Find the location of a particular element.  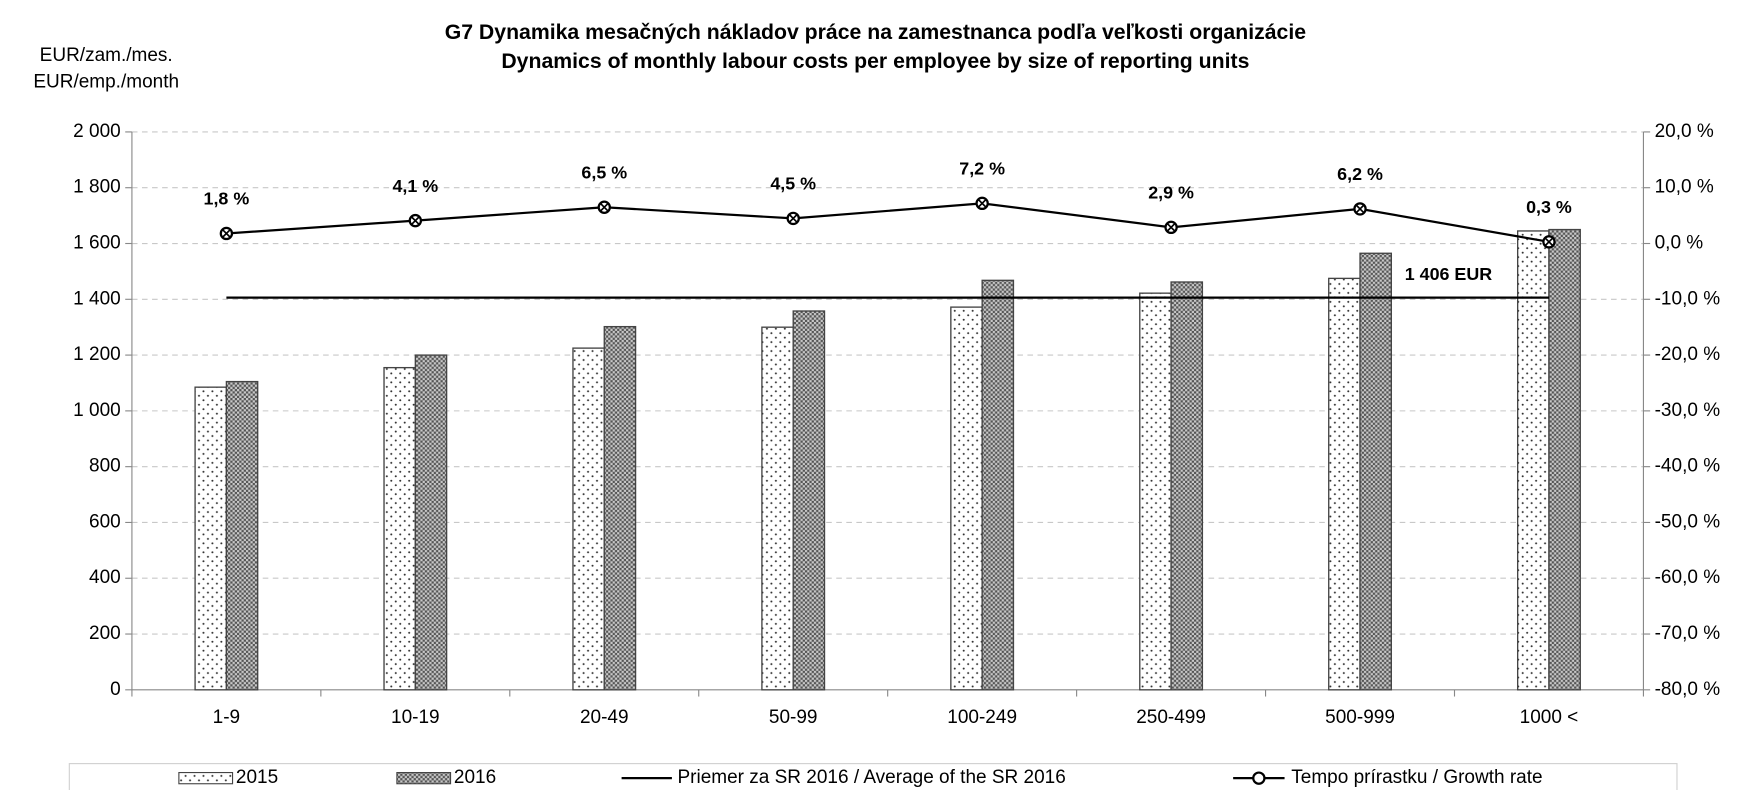

y2-tick-label: -80,0 % is located at coordinates (1688, 689).